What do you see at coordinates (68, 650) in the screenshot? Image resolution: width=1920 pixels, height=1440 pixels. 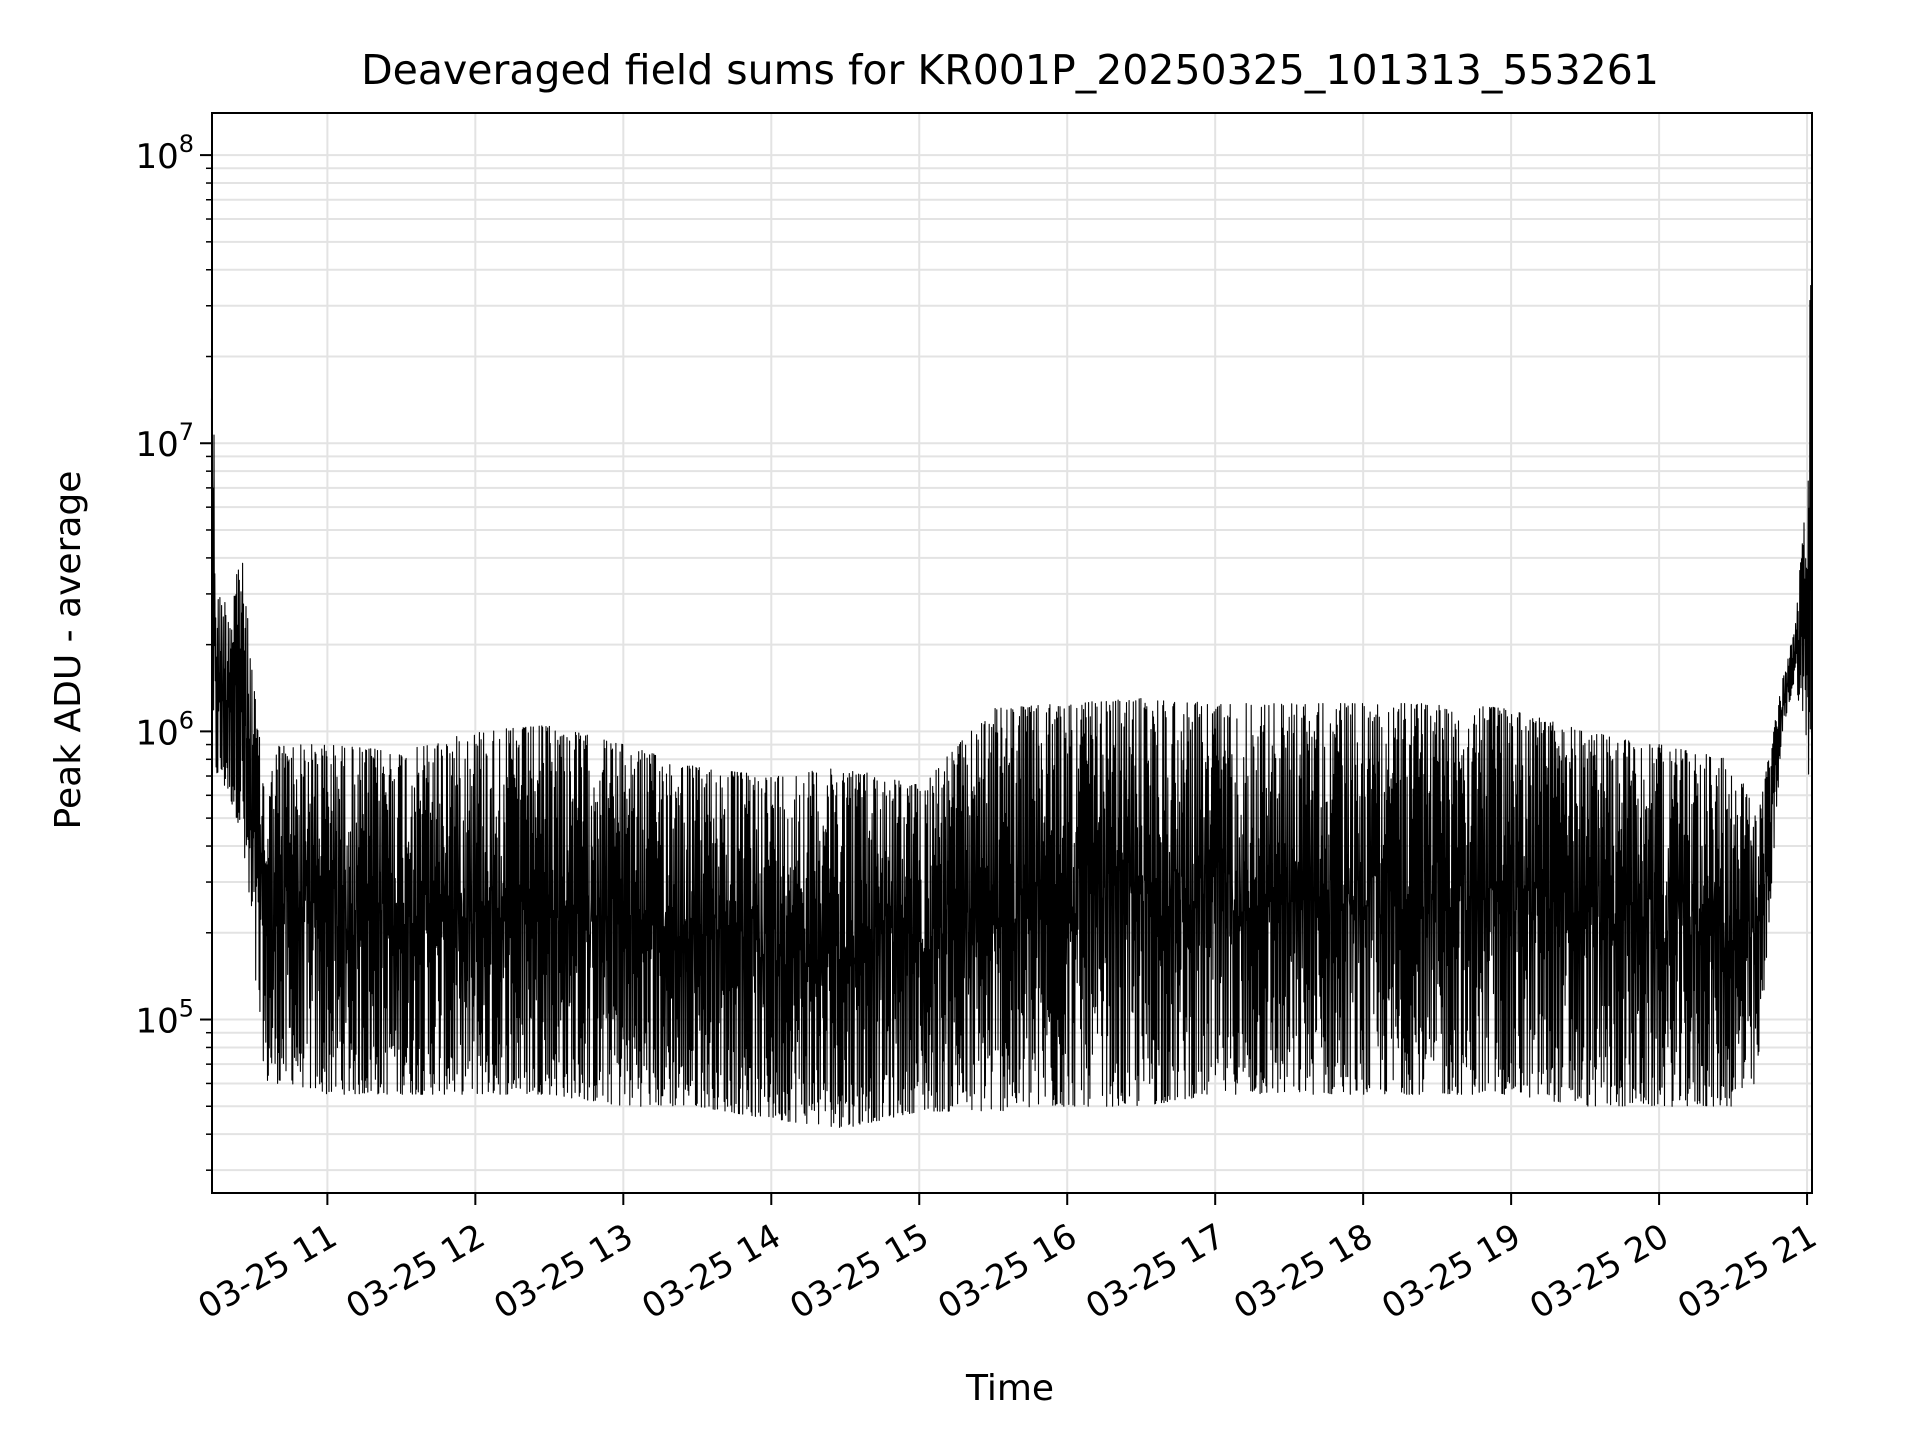 I see `y-axis-label: Peak ADU - average` at bounding box center [68, 650].